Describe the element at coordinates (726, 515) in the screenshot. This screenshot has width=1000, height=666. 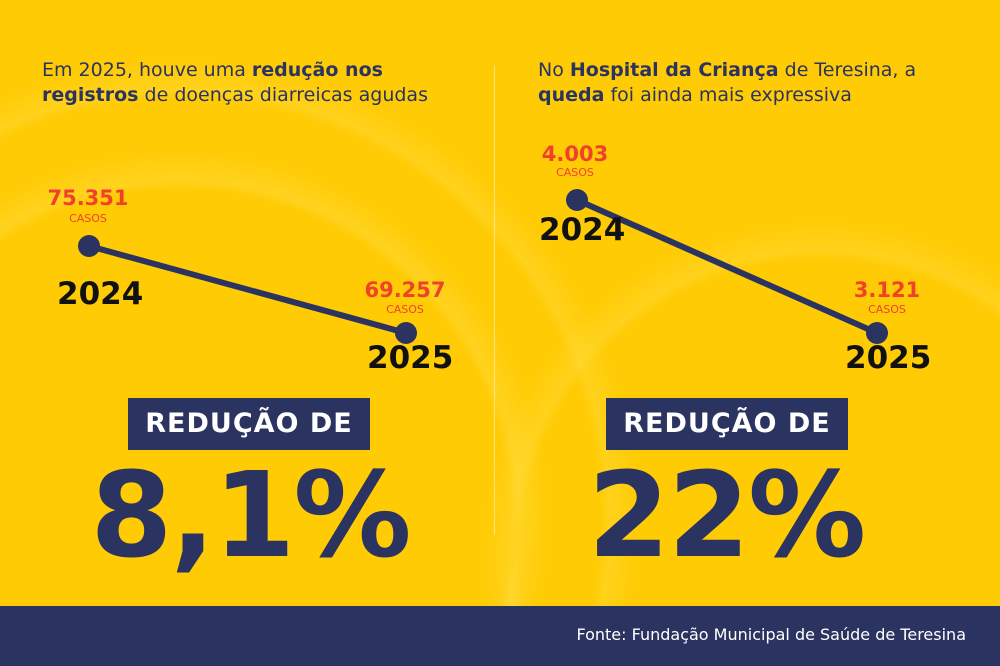
I see `reduction-percent: 22%` at that location.